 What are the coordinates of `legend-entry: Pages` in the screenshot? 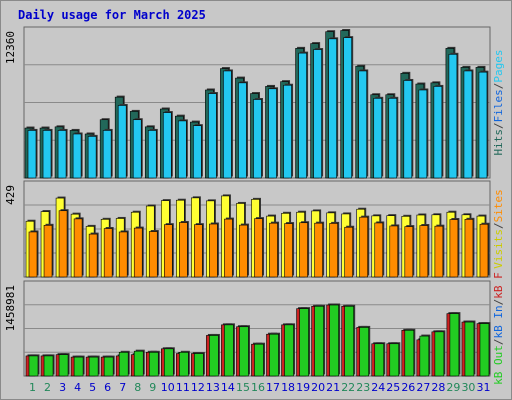 It's located at (498, 66).